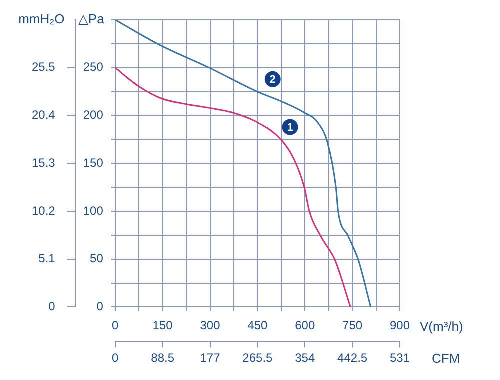 Image resolution: width=500 pixels, height=380 pixels. What do you see at coordinates (258, 325) in the screenshot?
I see `x-tick-label: 450` at bounding box center [258, 325].